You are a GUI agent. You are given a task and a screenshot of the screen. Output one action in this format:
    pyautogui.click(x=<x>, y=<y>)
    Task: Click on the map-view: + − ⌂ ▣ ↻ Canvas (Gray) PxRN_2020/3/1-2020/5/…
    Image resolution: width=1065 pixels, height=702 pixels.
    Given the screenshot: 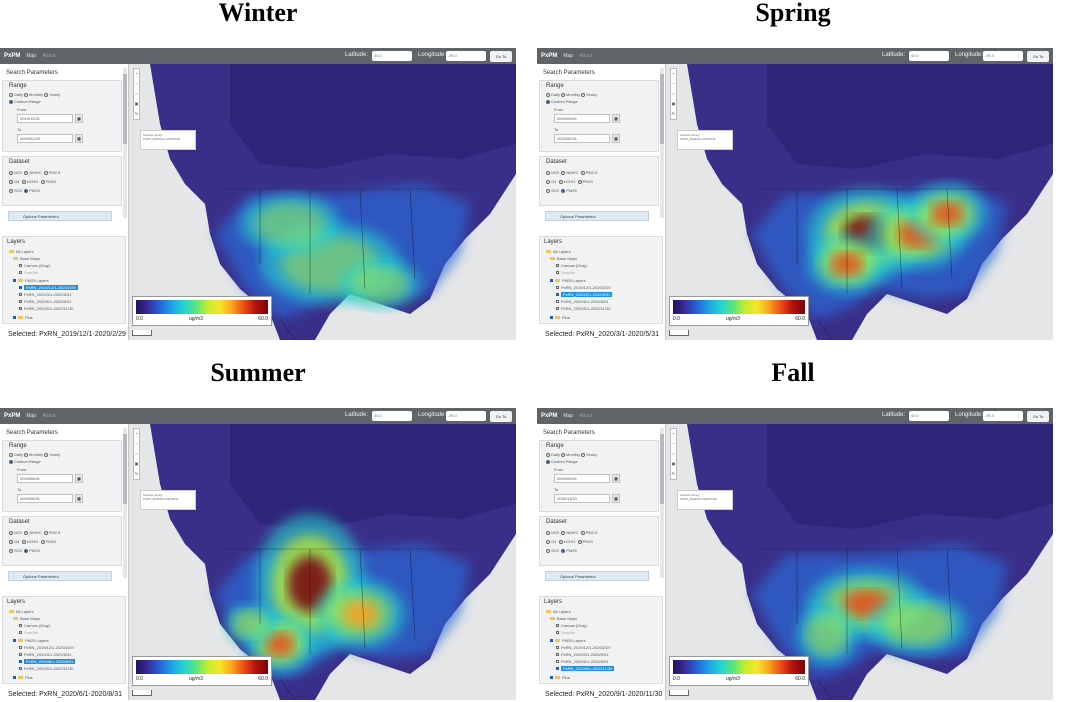 What is the action you would take?
    pyautogui.click(x=860, y=202)
    